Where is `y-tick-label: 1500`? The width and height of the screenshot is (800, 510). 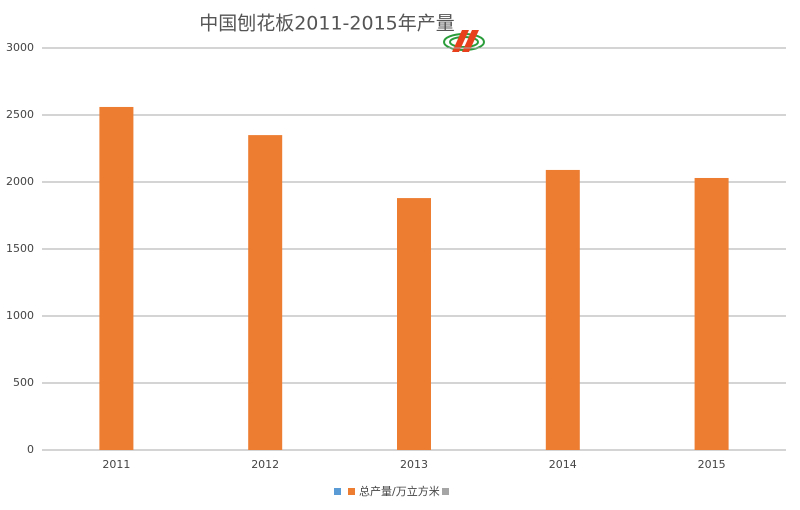
y-tick-label: 1500 is located at coordinates (20, 248).